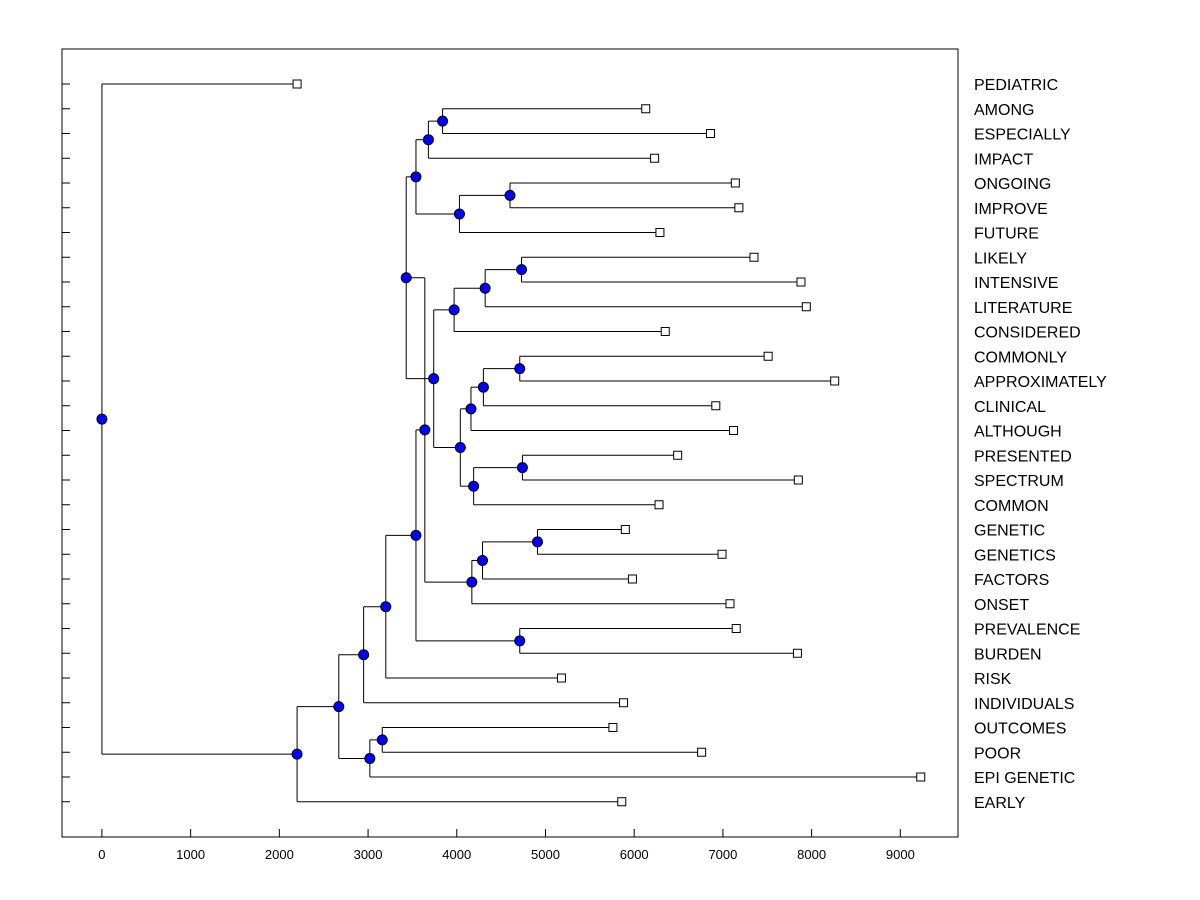 The image size is (1200, 900). I want to click on node-n5, so click(416, 177).